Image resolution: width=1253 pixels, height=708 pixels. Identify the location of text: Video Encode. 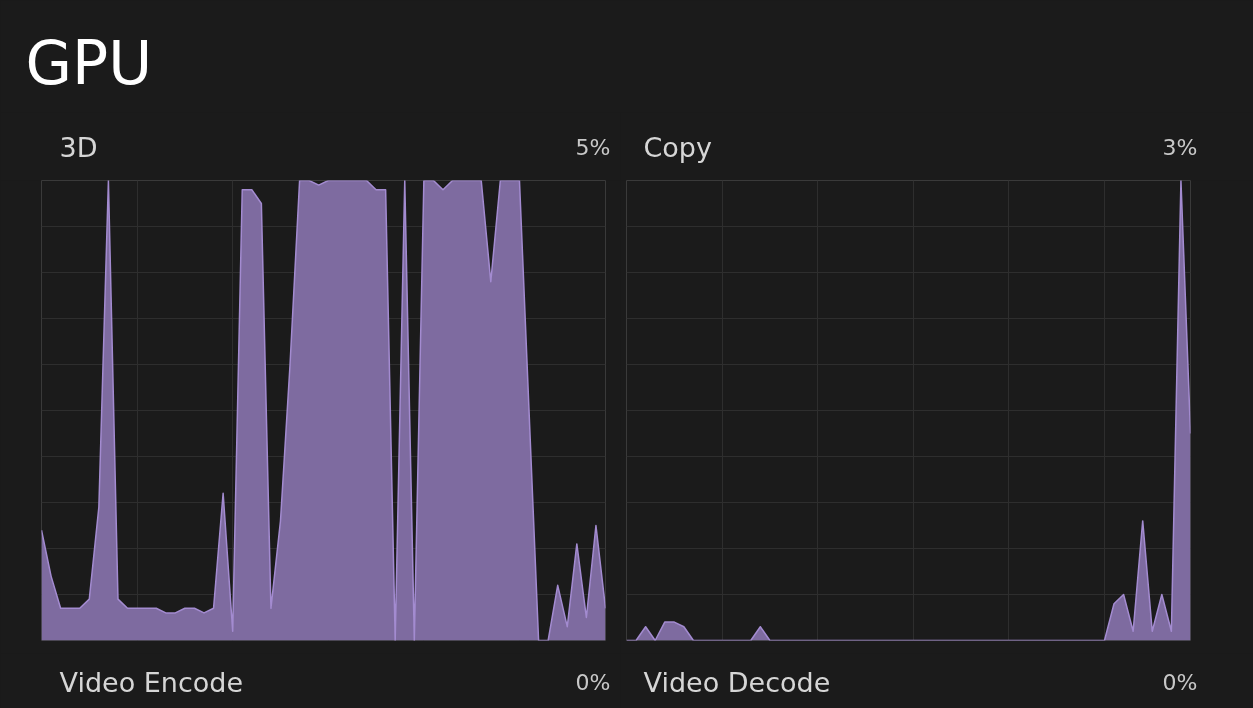
(151, 682).